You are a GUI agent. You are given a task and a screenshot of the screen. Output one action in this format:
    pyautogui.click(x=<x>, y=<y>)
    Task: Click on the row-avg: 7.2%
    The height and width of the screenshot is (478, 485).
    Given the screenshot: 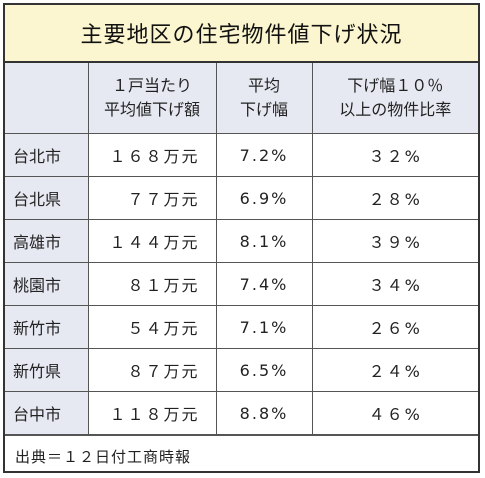 What is the action you would take?
    pyautogui.click(x=264, y=155)
    